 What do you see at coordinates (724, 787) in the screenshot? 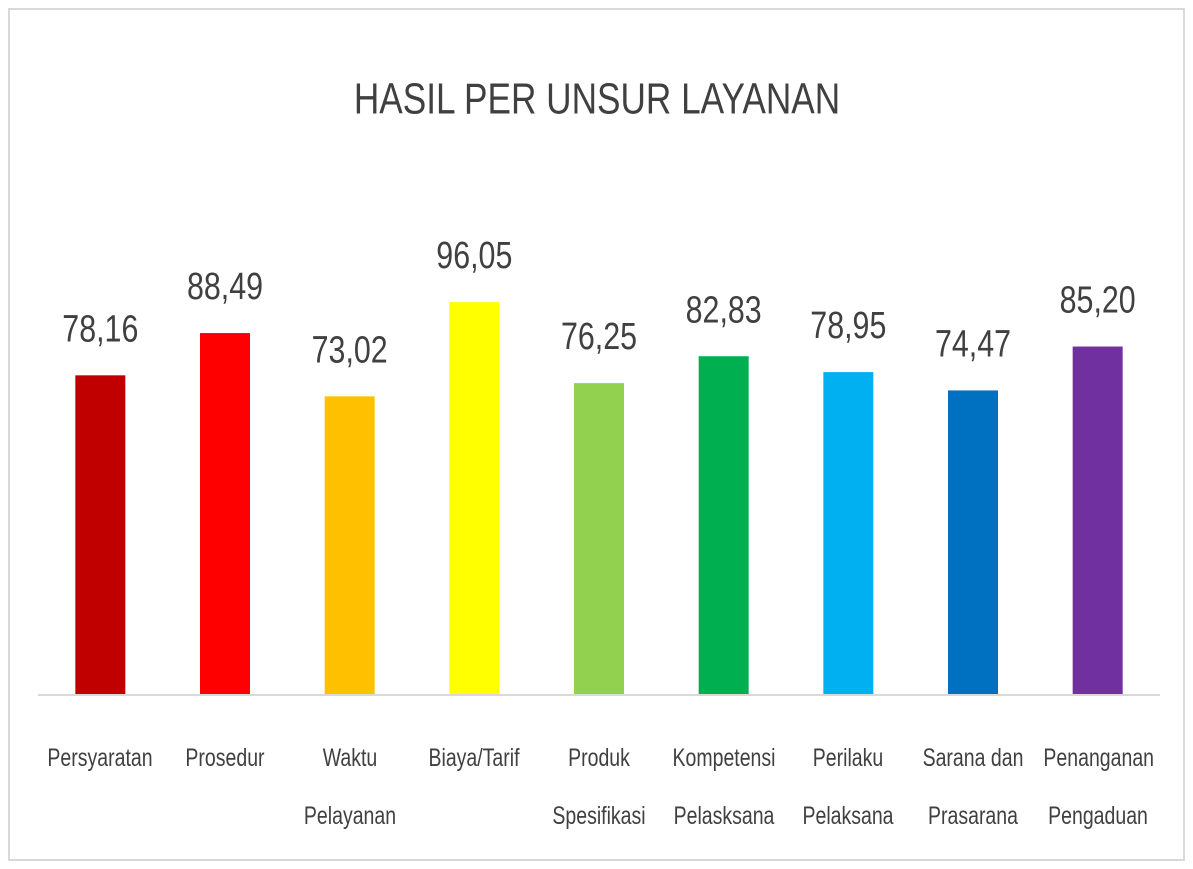
I see `x-tick-label: Kompetensi Pelasksana` at bounding box center [724, 787].